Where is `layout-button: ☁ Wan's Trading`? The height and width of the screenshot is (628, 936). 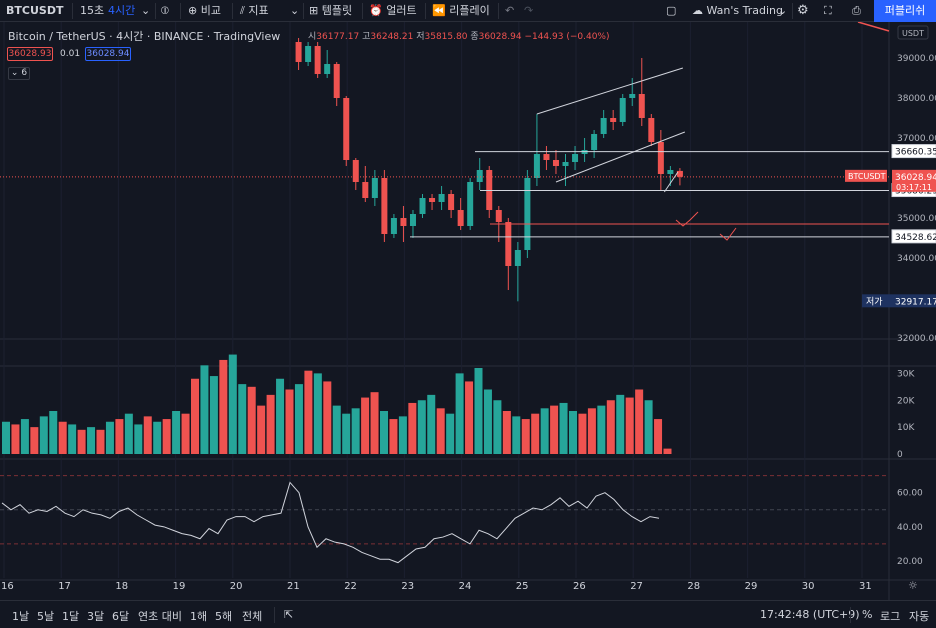 layout-button: ☁ Wan's Trading is located at coordinates (737, 10).